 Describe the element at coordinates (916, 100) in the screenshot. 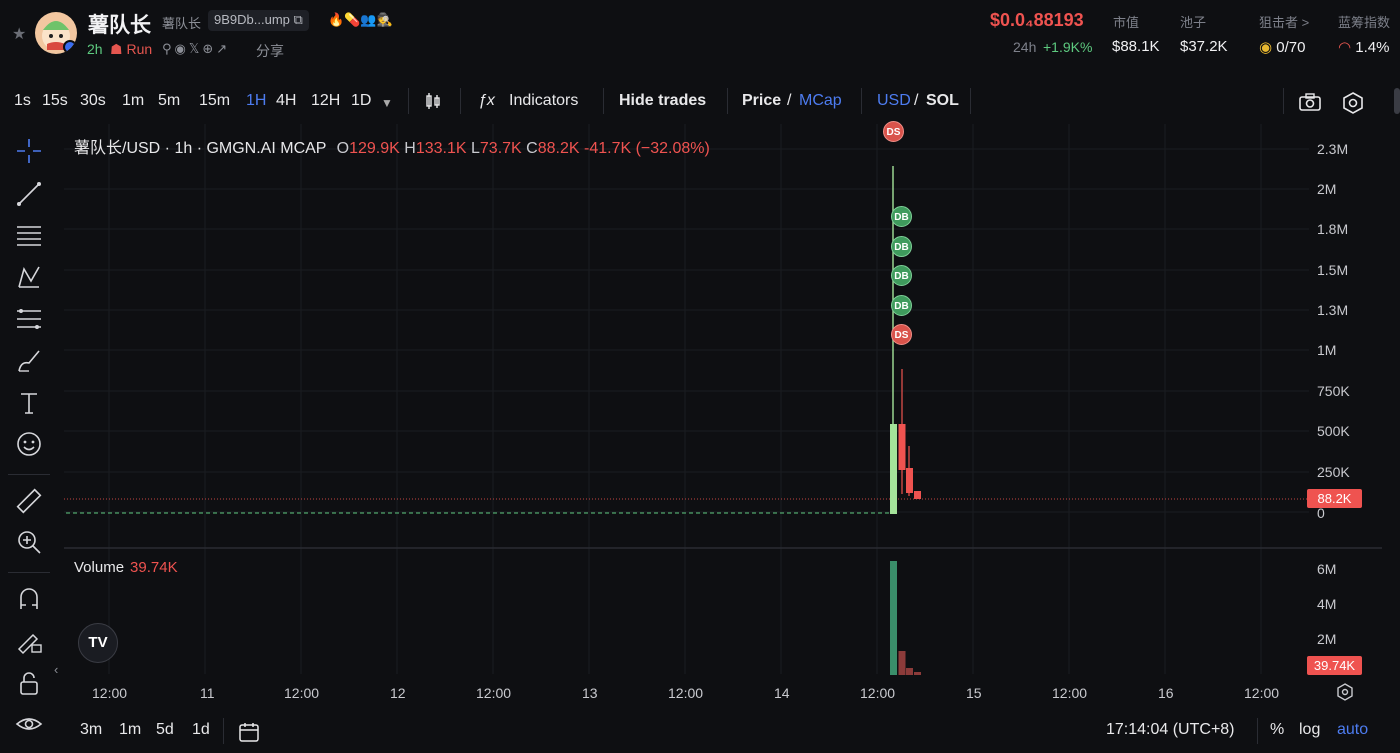

I see `usd-sol-slash: /` at that location.